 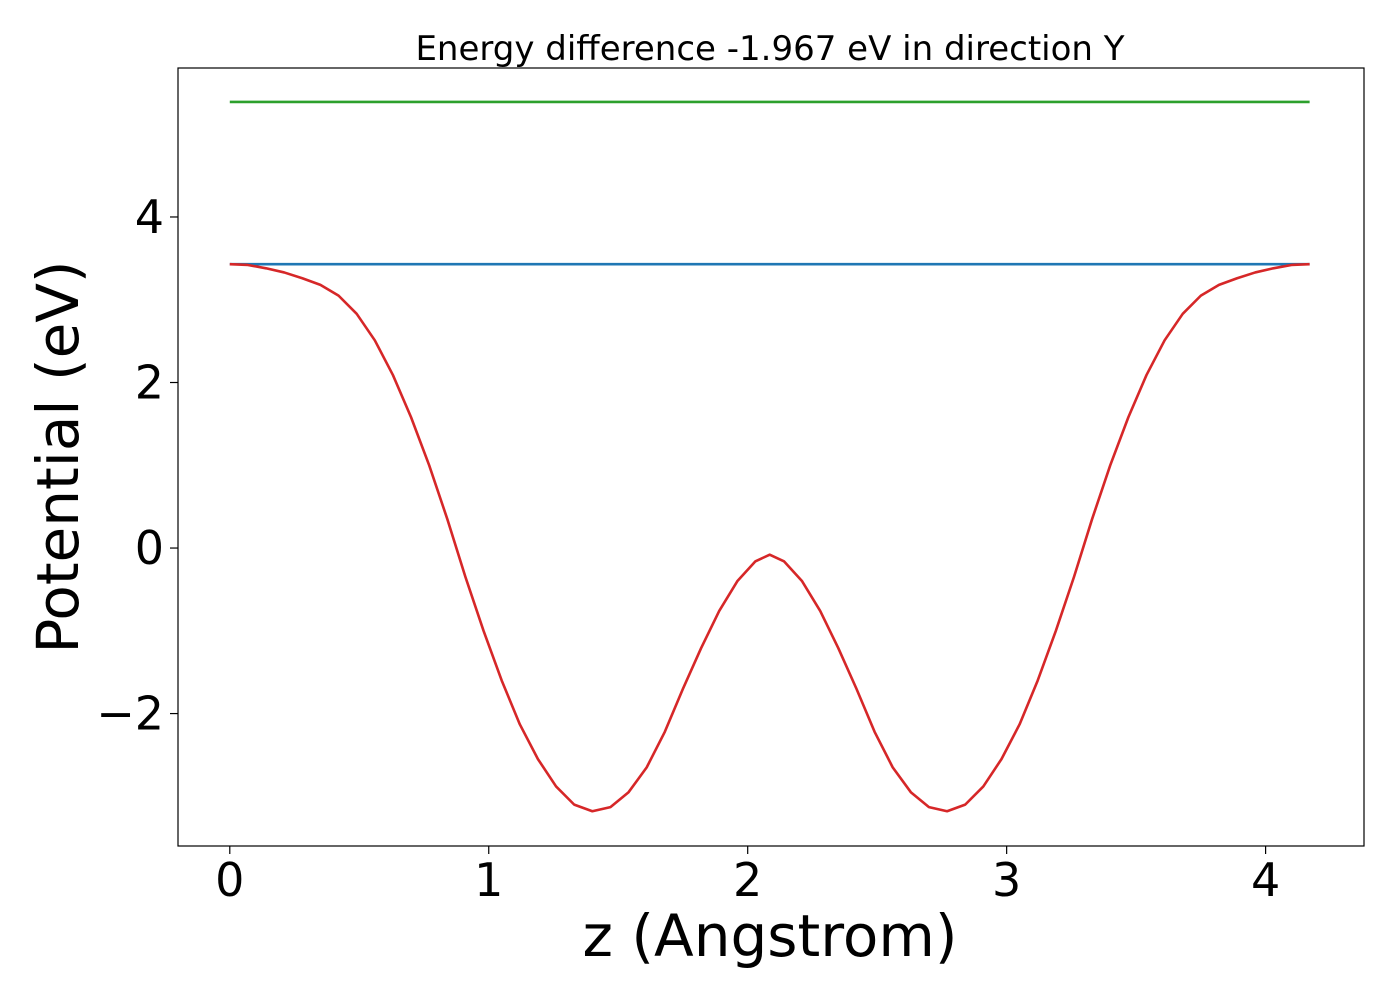 What do you see at coordinates (488, 880) in the screenshot?
I see `x-tick-label: 1` at bounding box center [488, 880].